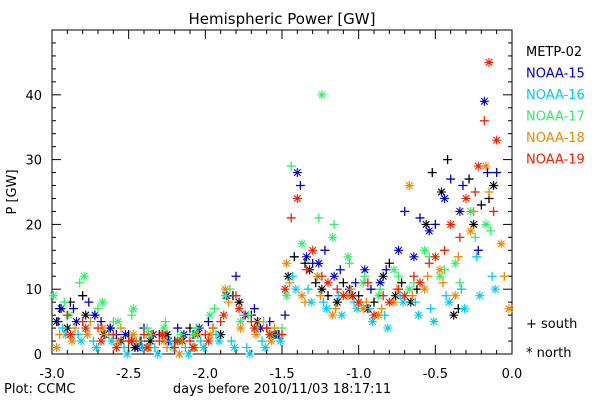 This screenshot has height=400, width=600. I want to click on plot-credit: Plot: CCMC, so click(39, 389).